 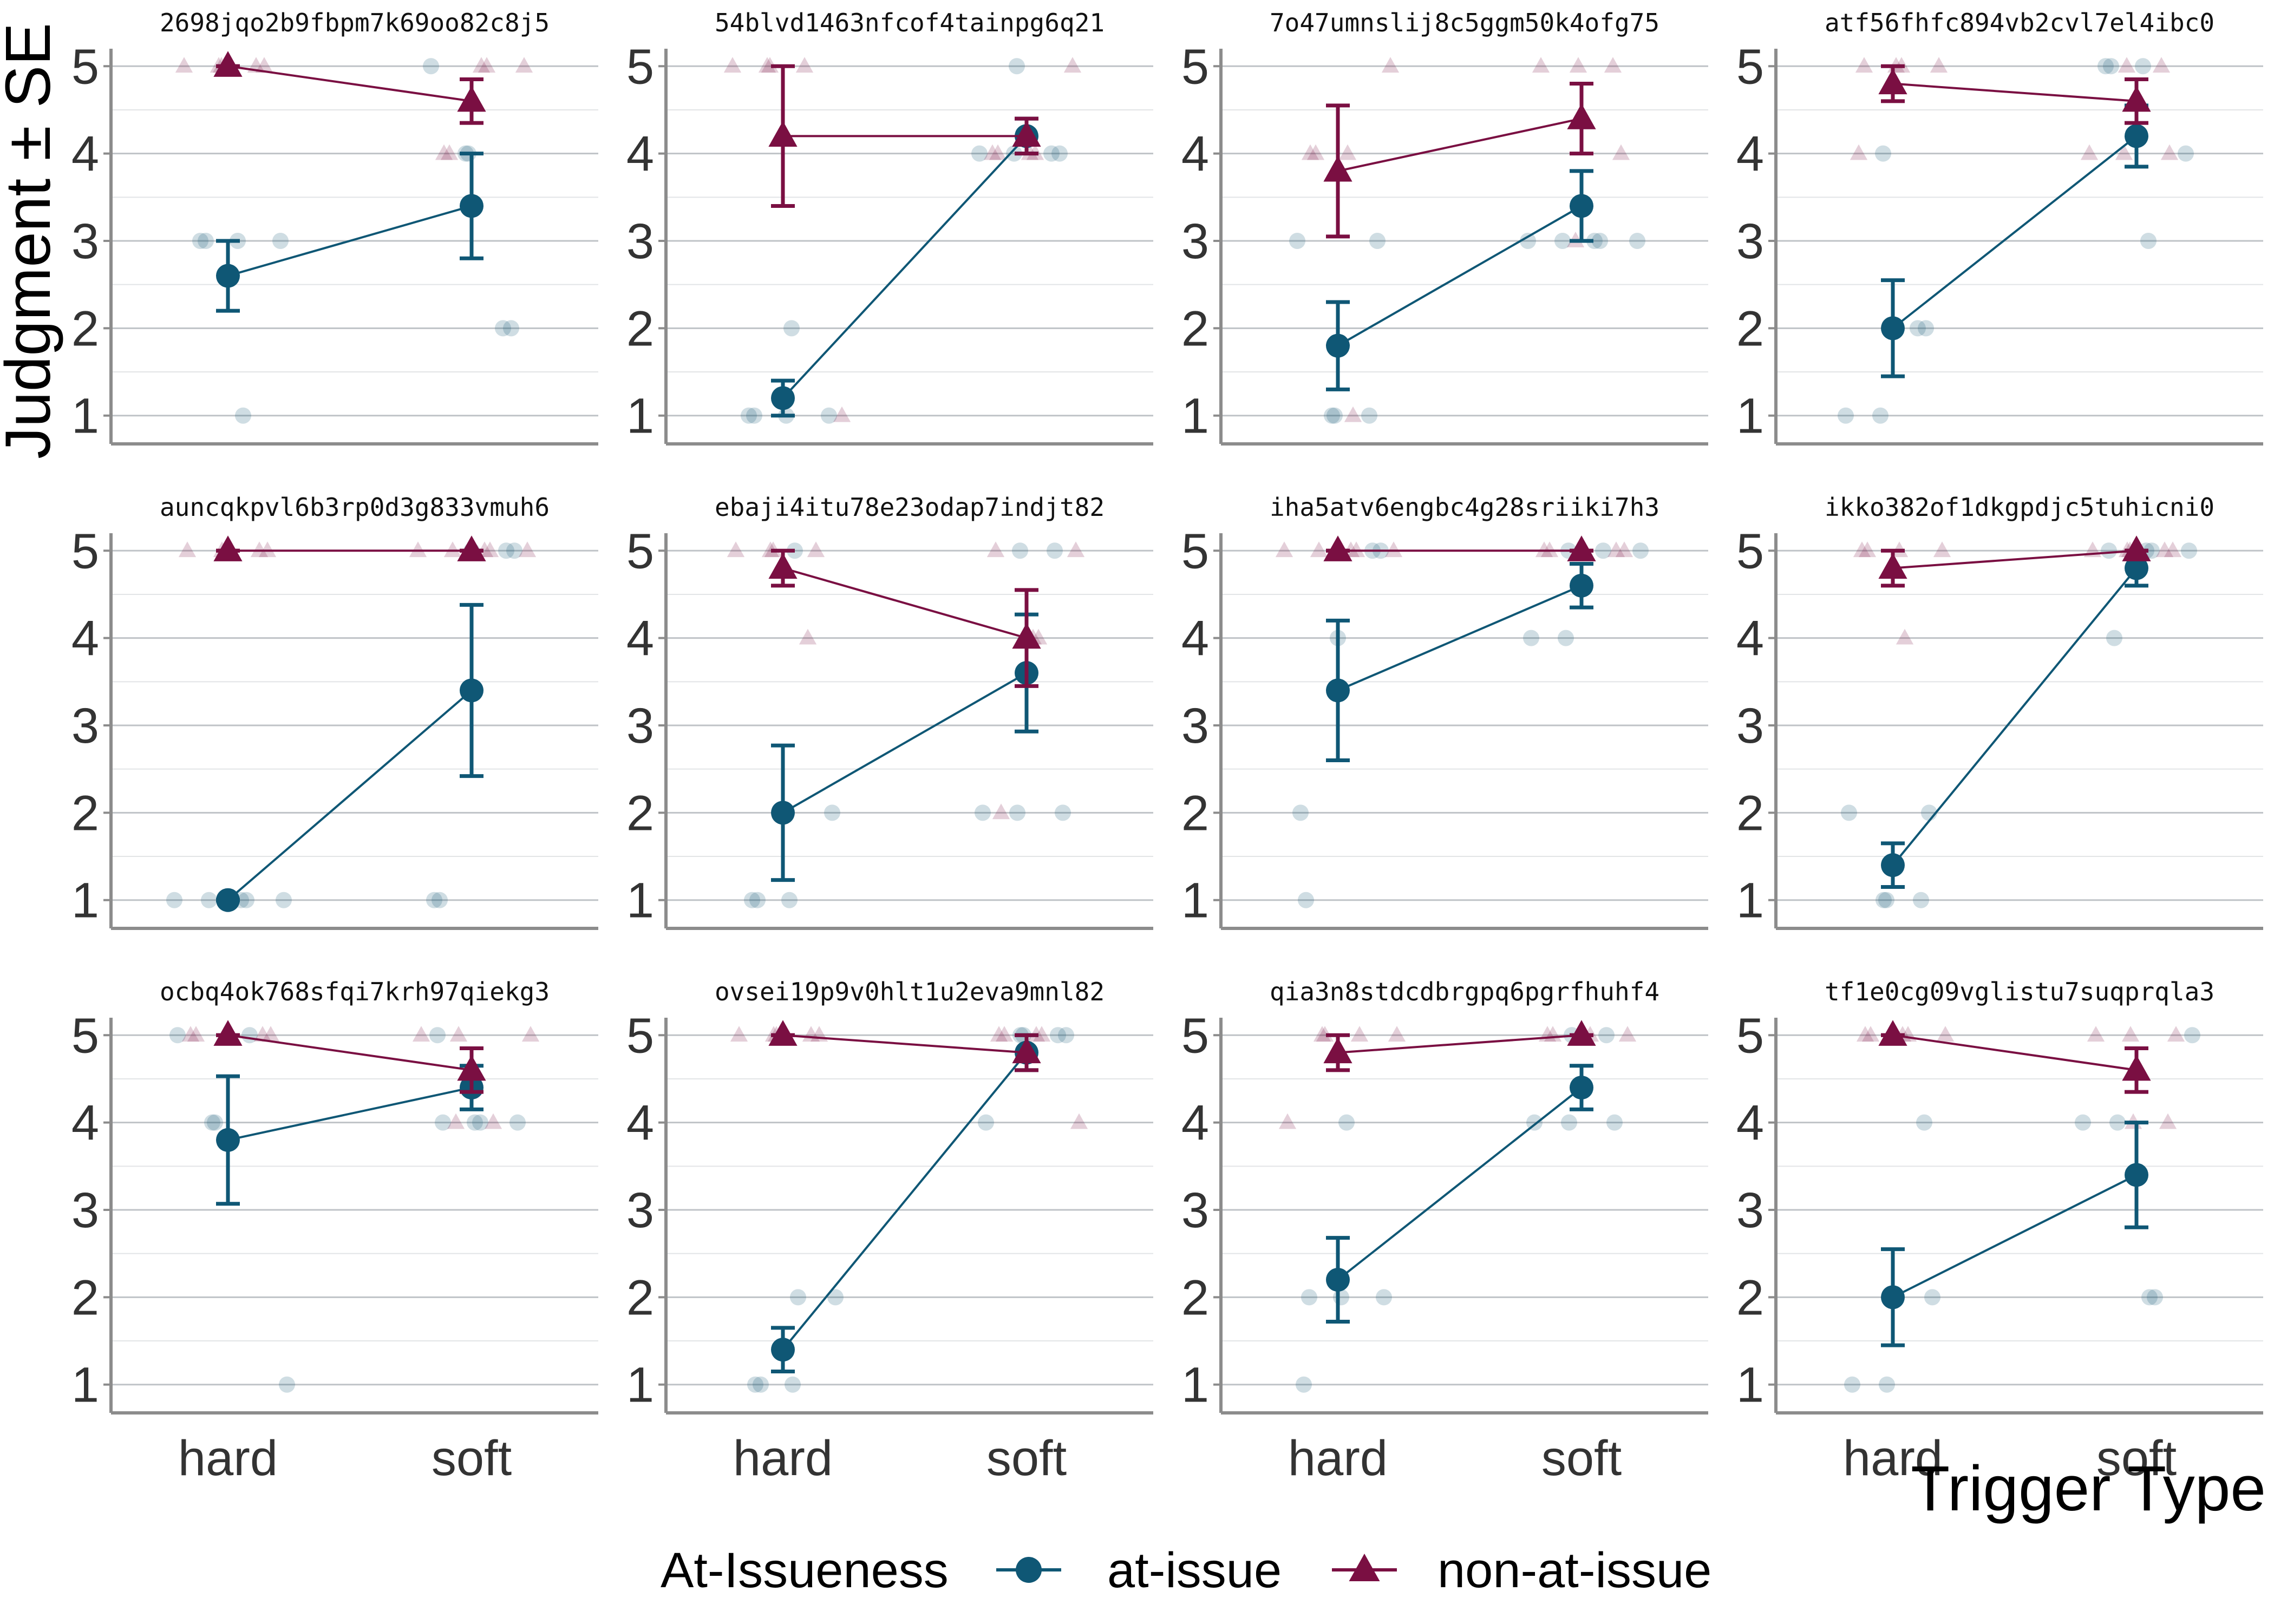 I want to click on facet-title: ikko382of1dkgpdjc5tuhicni0, so click(x=2020, y=507).